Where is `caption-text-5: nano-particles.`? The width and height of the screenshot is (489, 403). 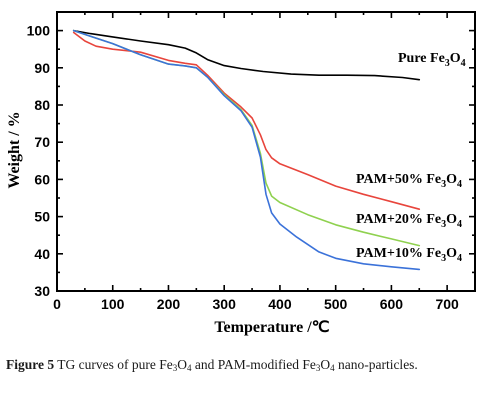 caption-text-5: nano-particles. is located at coordinates (376, 364).